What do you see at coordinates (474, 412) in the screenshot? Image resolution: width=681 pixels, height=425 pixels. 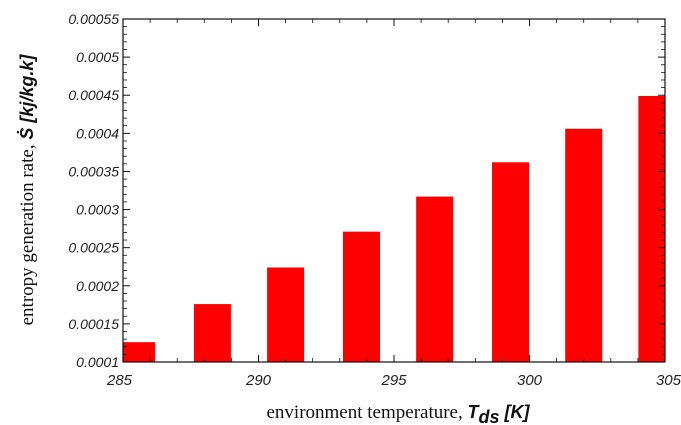 I see `x-axis-label-symbol: T` at bounding box center [474, 412].